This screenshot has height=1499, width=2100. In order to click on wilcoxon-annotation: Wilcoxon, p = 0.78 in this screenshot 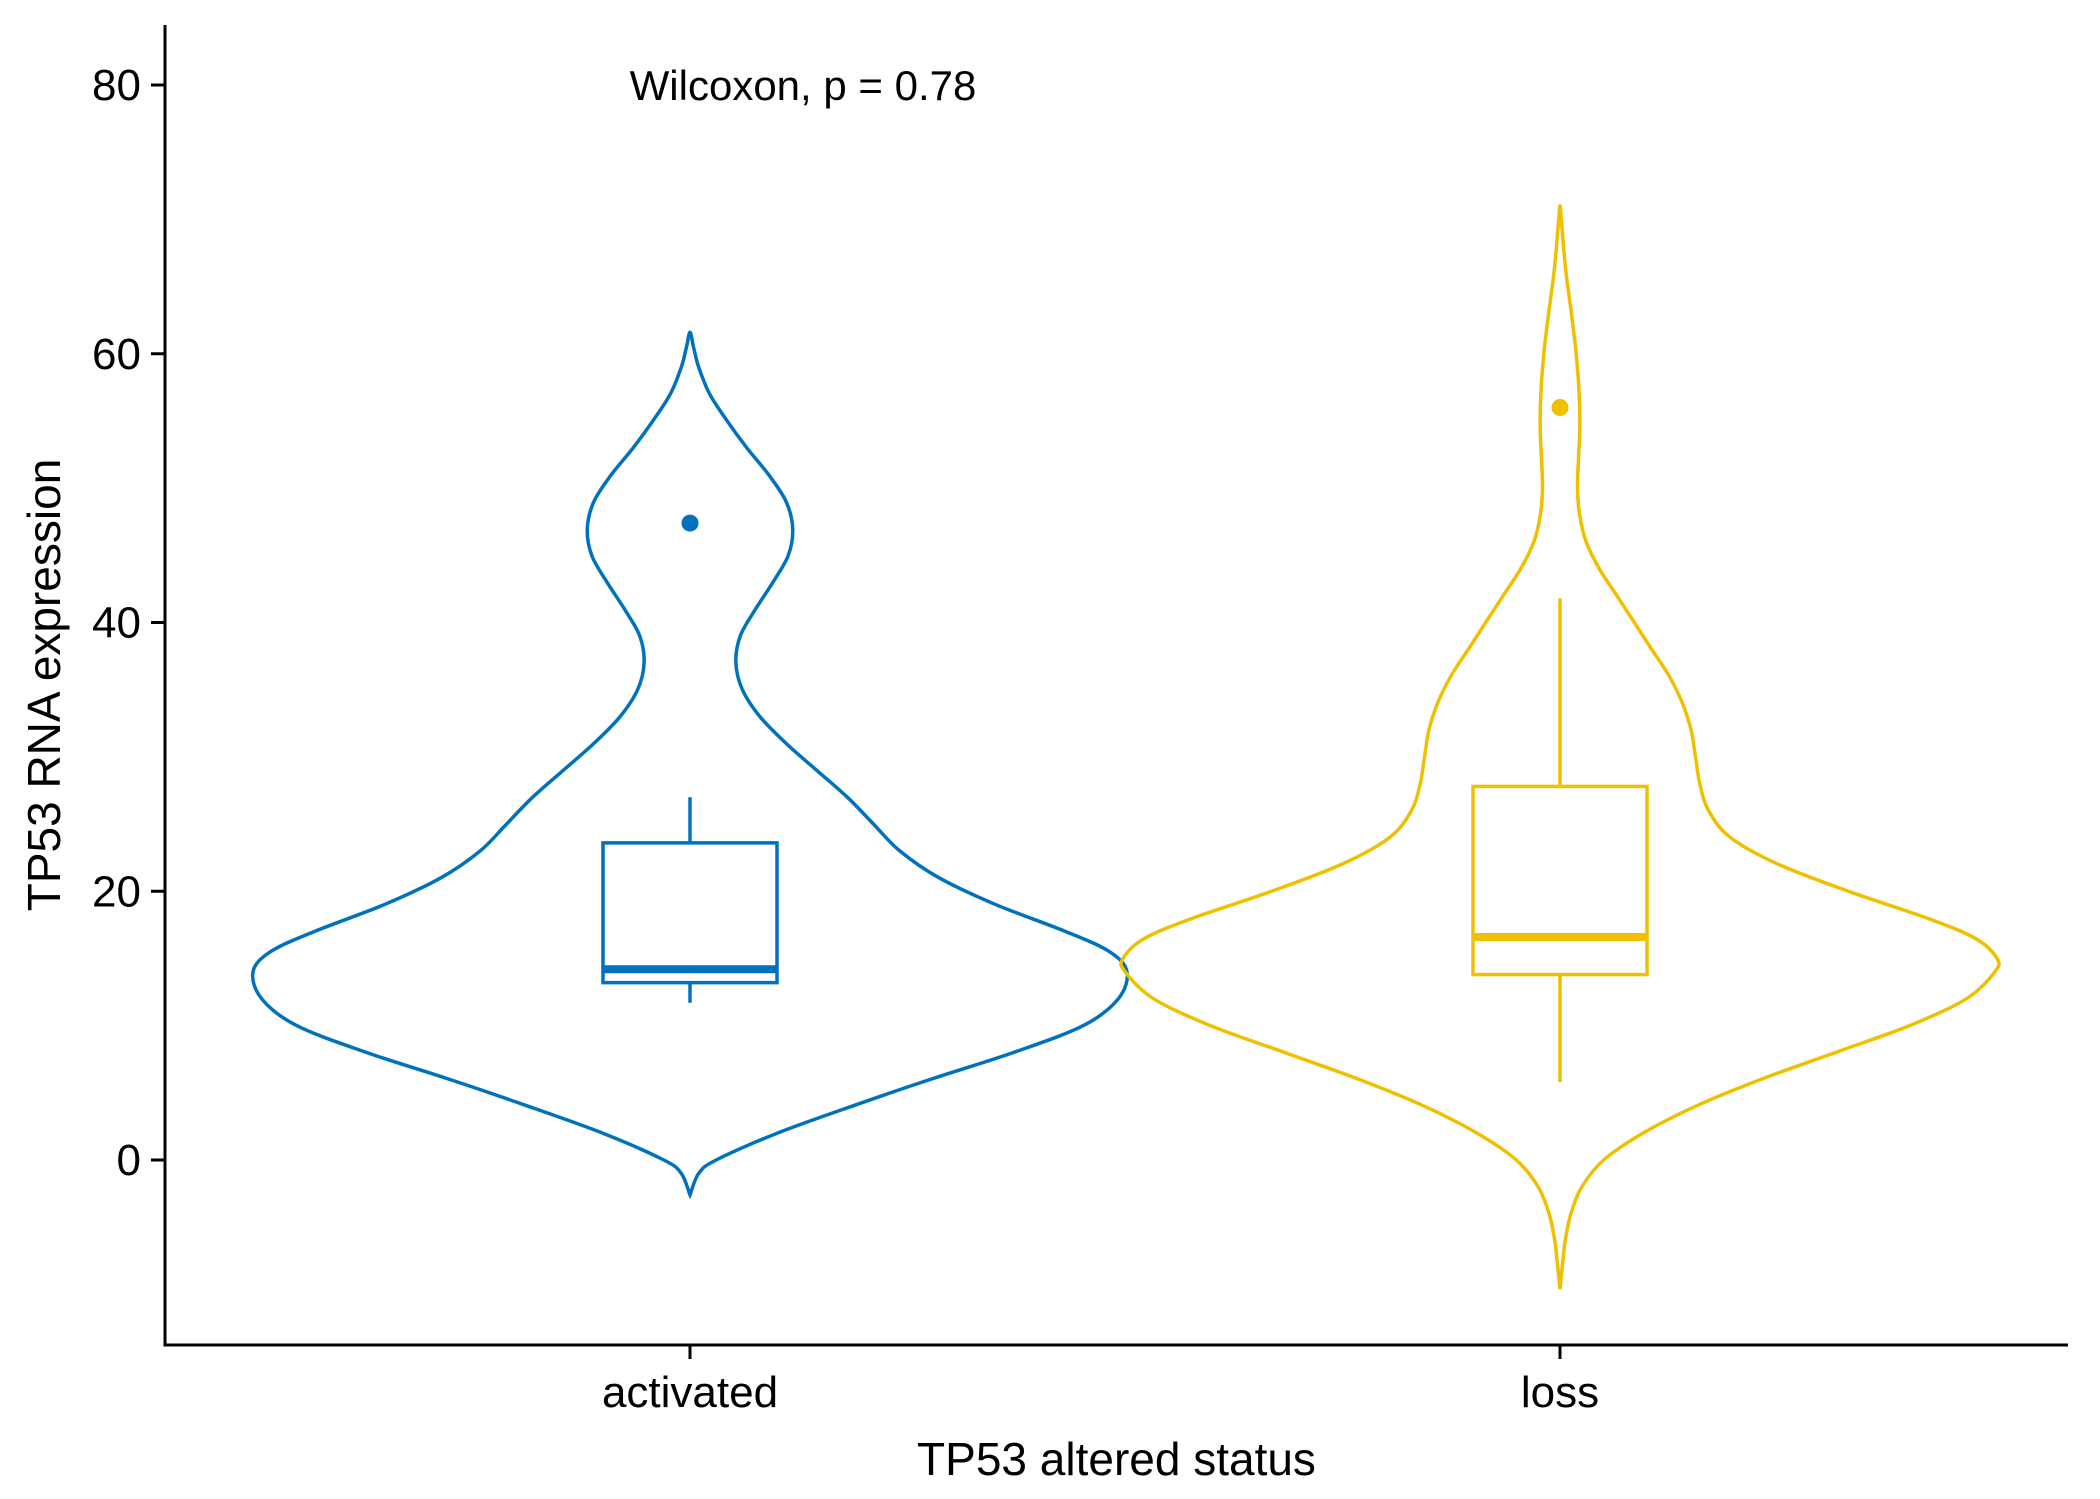, I will do `click(803, 85)`.